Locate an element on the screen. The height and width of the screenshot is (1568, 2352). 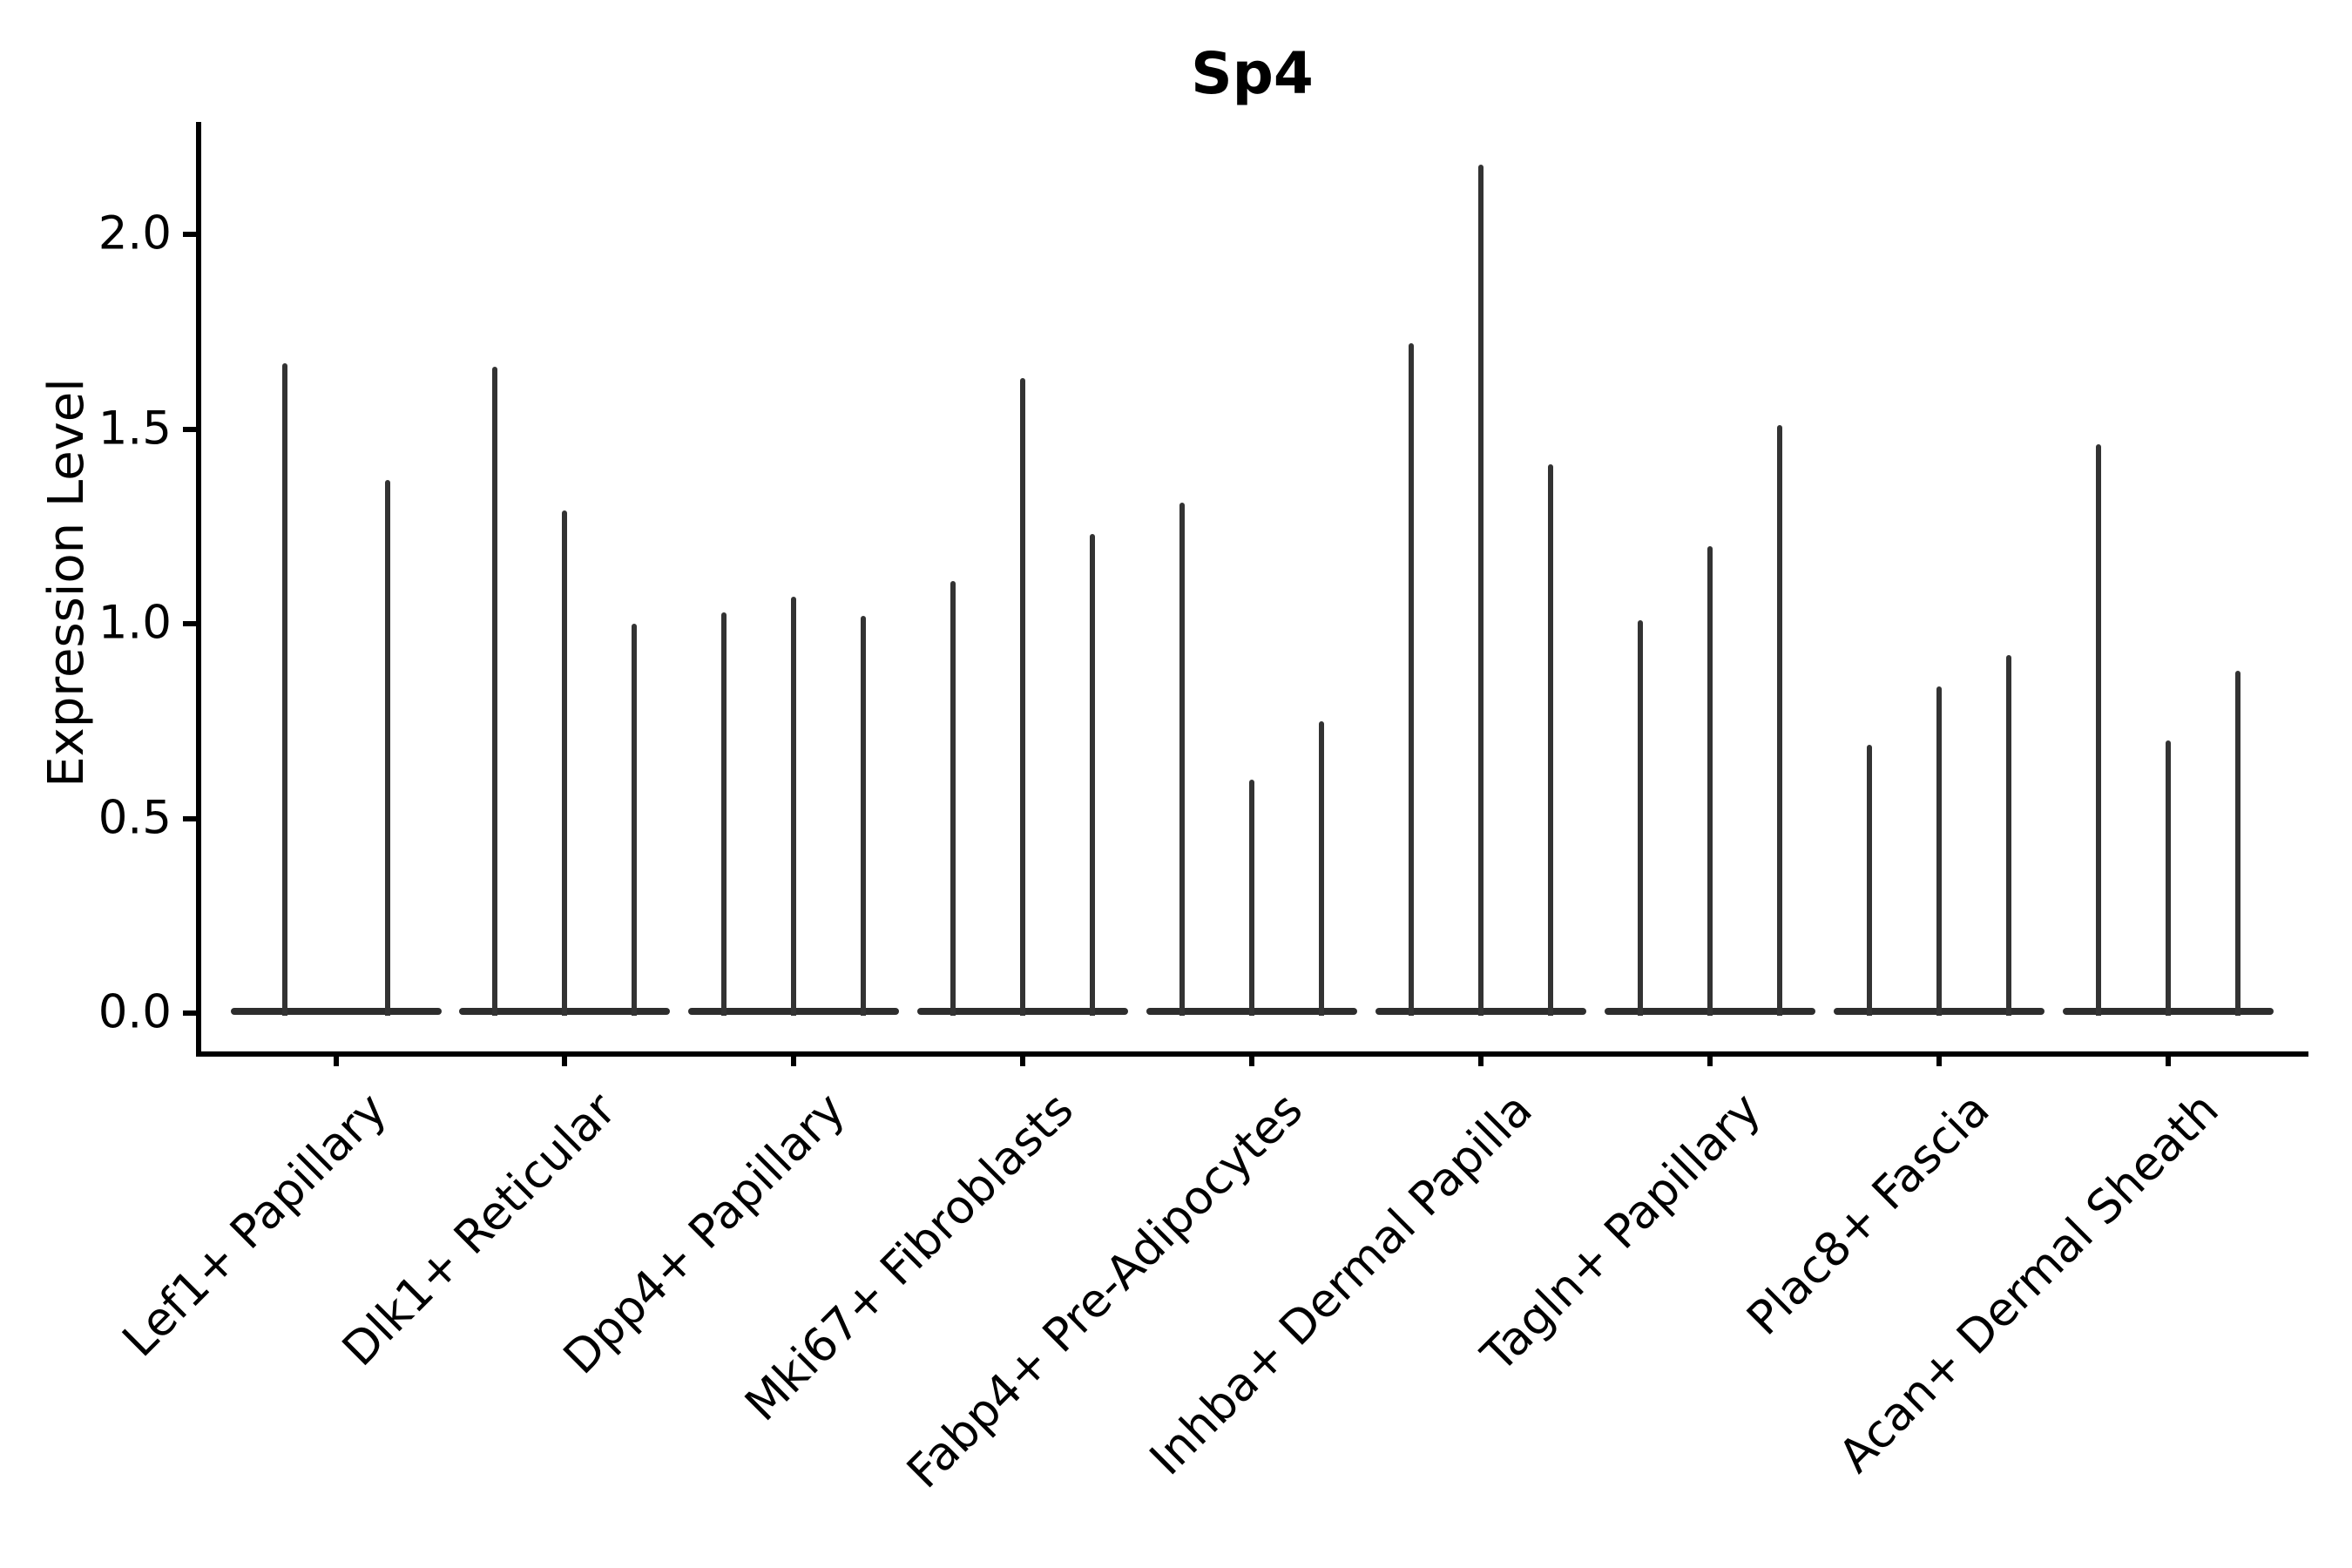
chart-title: Sp4 is located at coordinates (1252, 74).